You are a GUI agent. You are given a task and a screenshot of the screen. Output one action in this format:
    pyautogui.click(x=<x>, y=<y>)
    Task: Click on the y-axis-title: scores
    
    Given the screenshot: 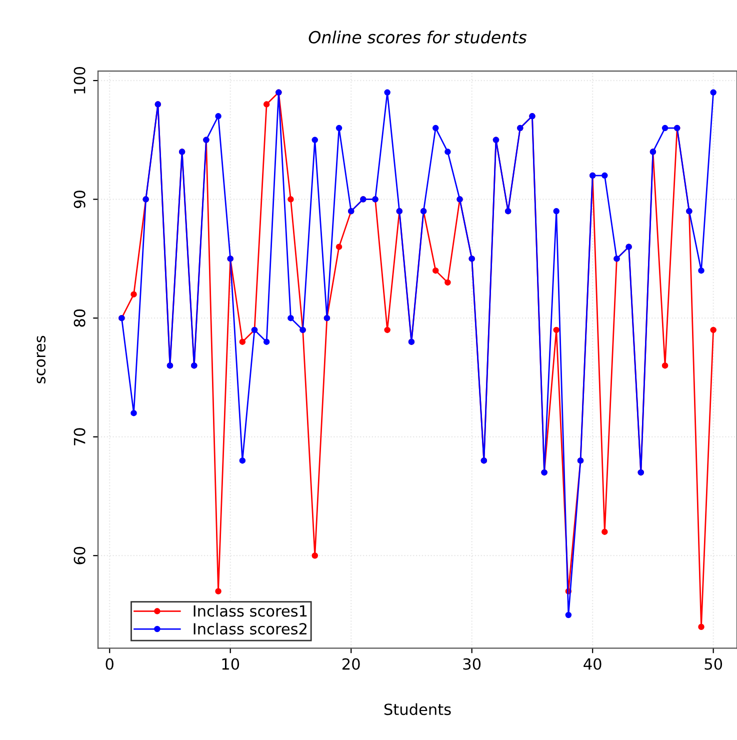 What is the action you would take?
    pyautogui.click(x=41, y=360)
    